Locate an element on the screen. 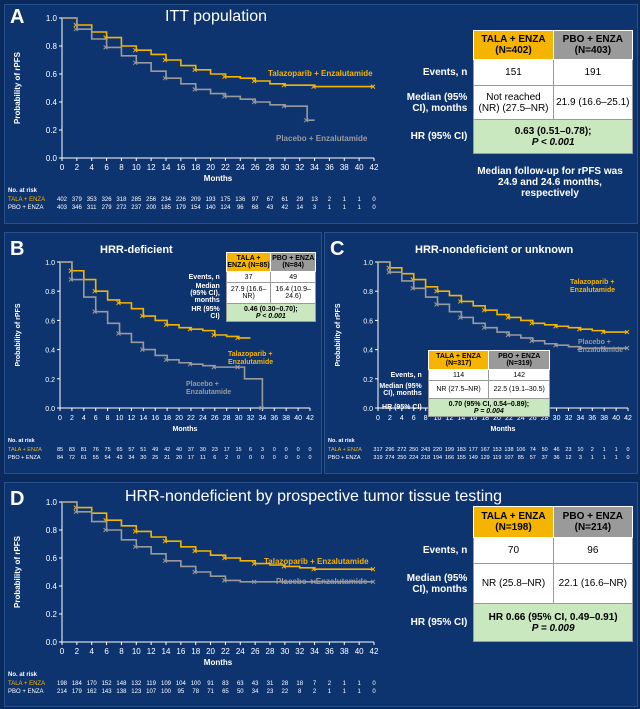  risk-value-tala: 167 is located at coordinates (485, 450).